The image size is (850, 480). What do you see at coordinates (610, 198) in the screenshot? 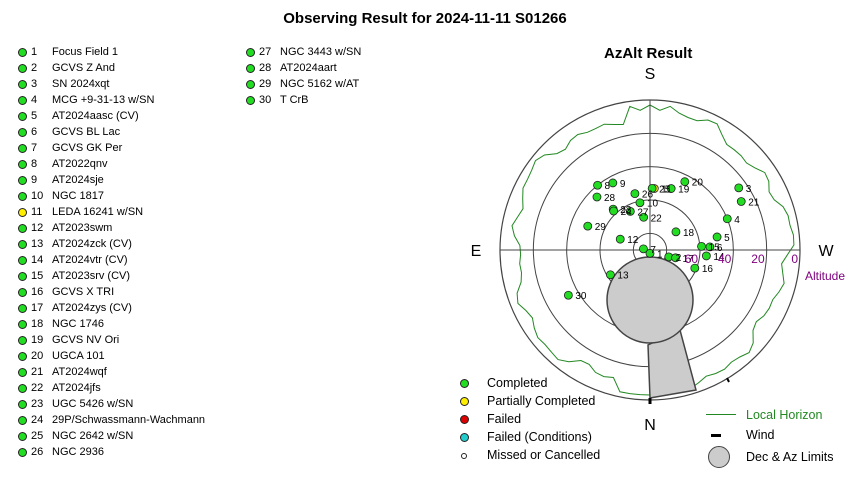
I see `plot-point-label: 28` at bounding box center [610, 198].